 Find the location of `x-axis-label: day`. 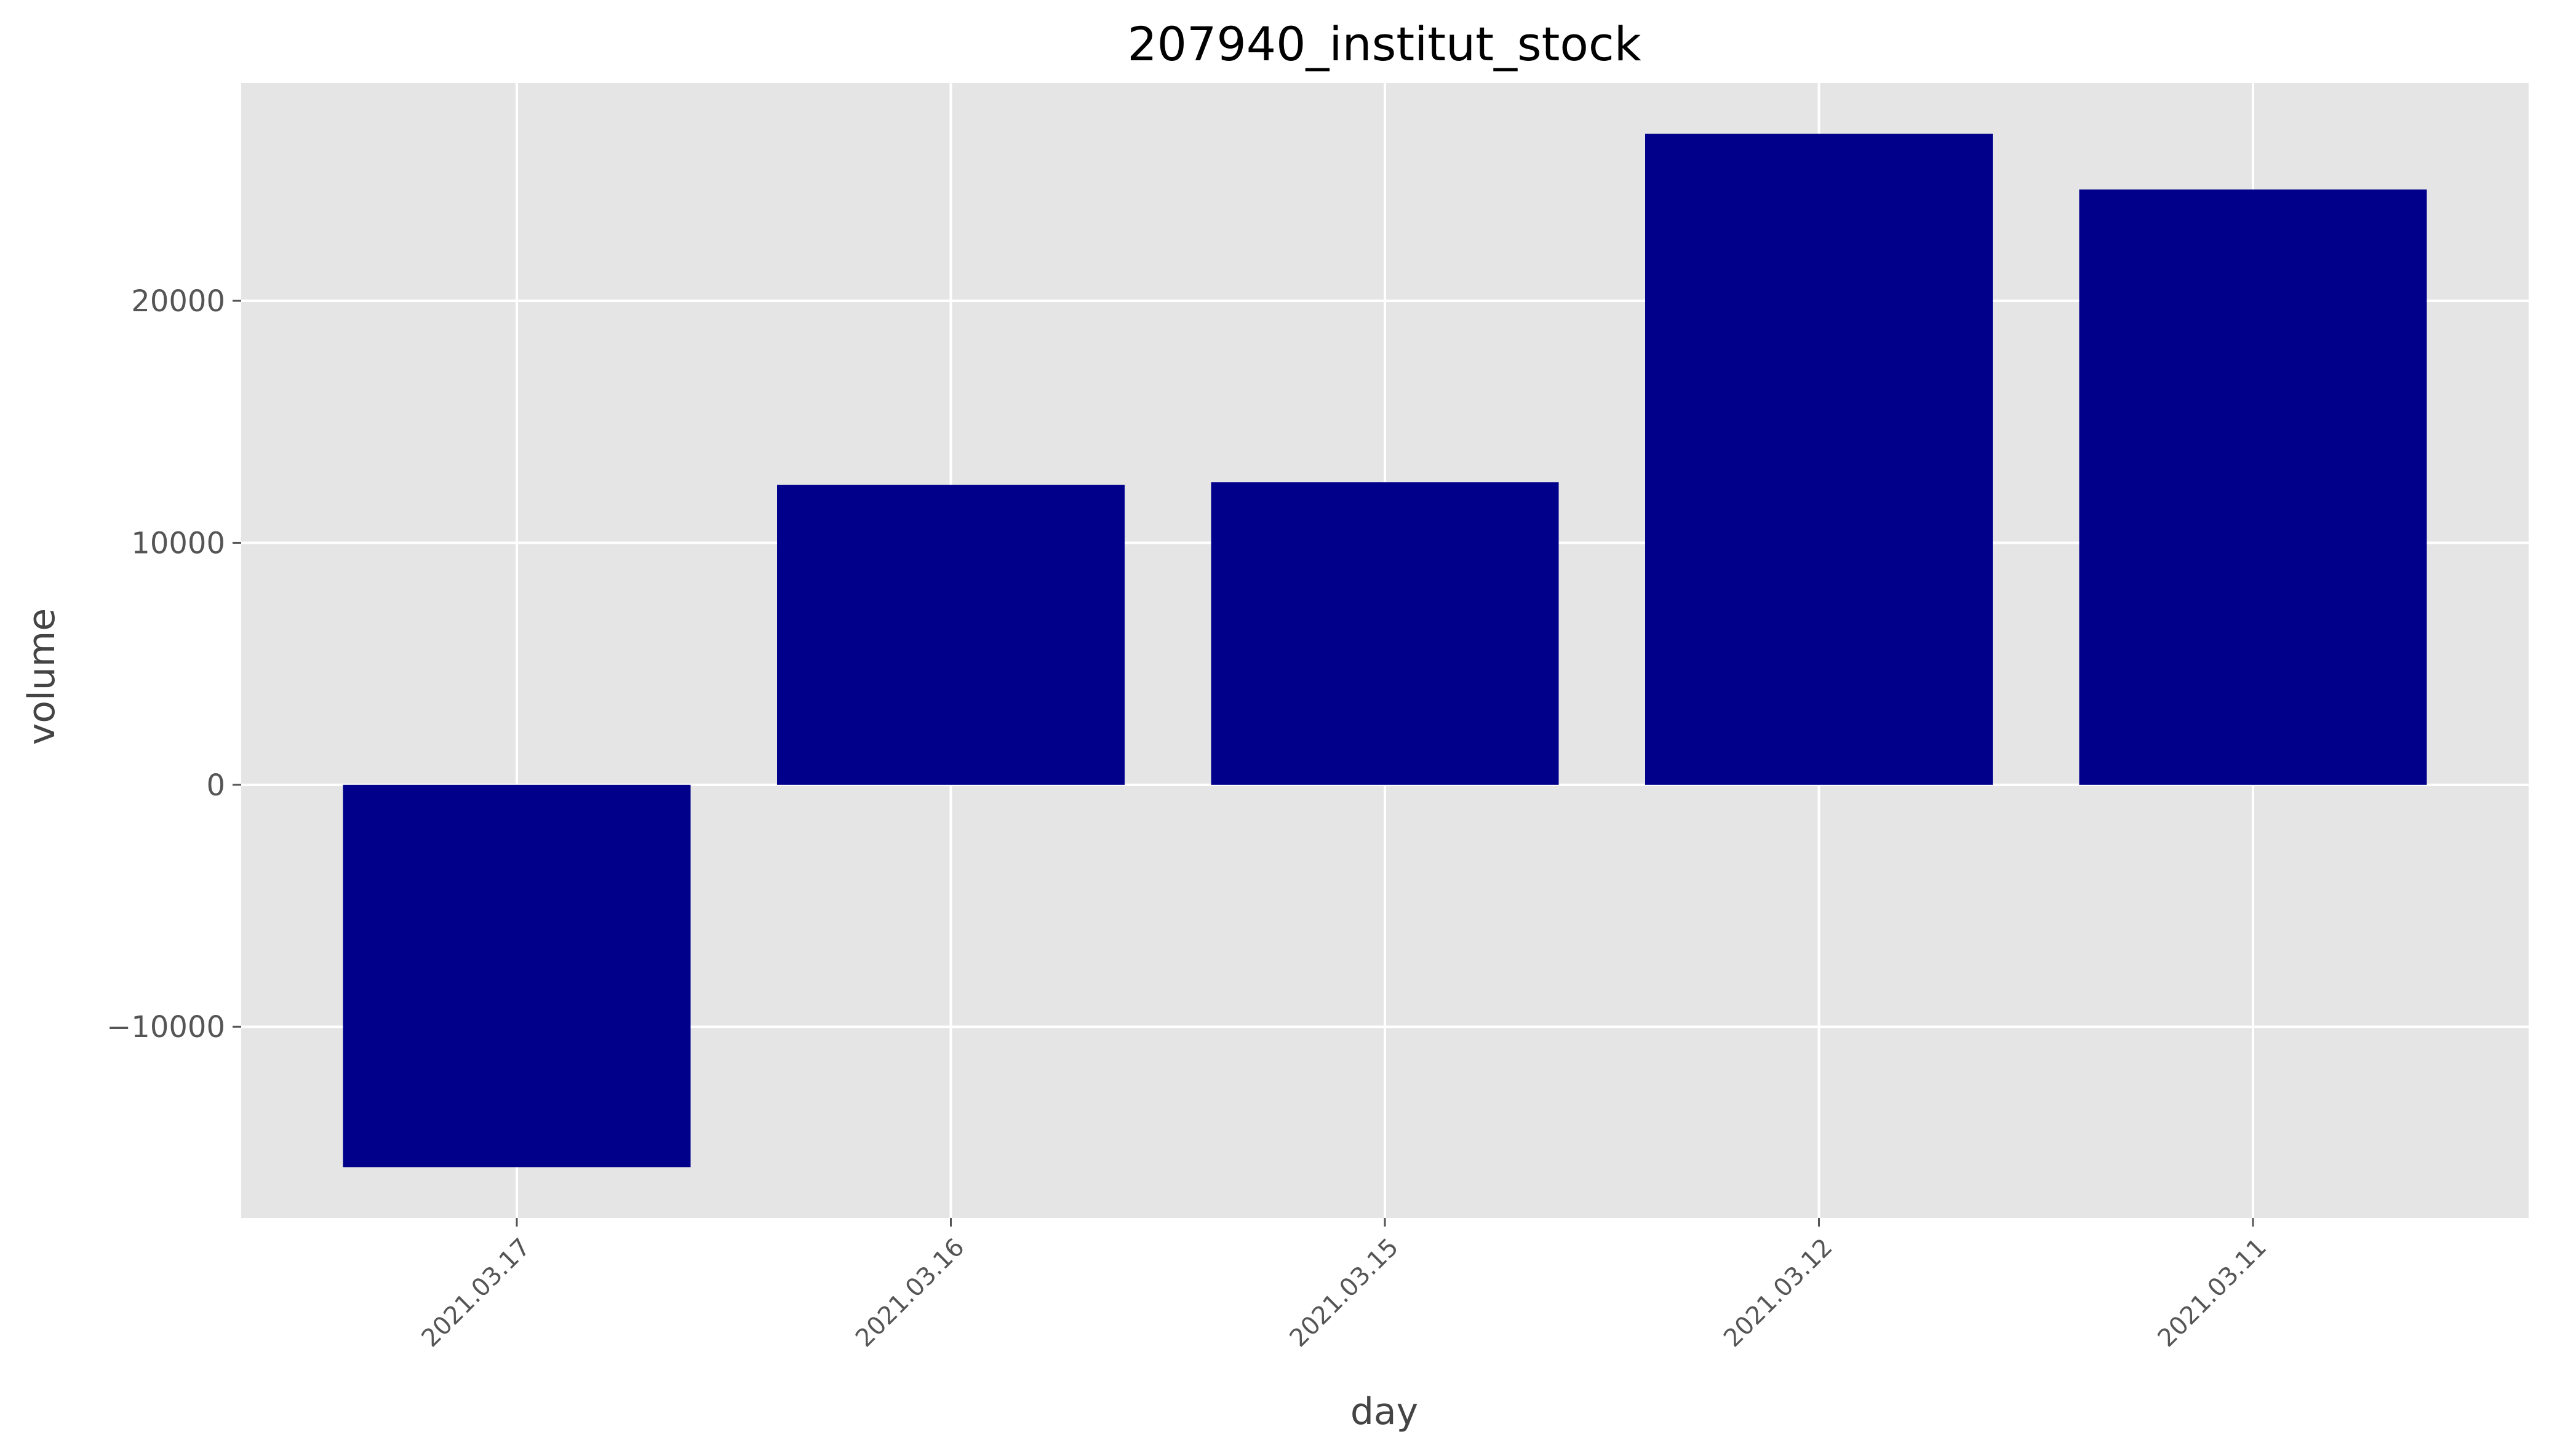

x-axis-label: day is located at coordinates (1384, 1412).